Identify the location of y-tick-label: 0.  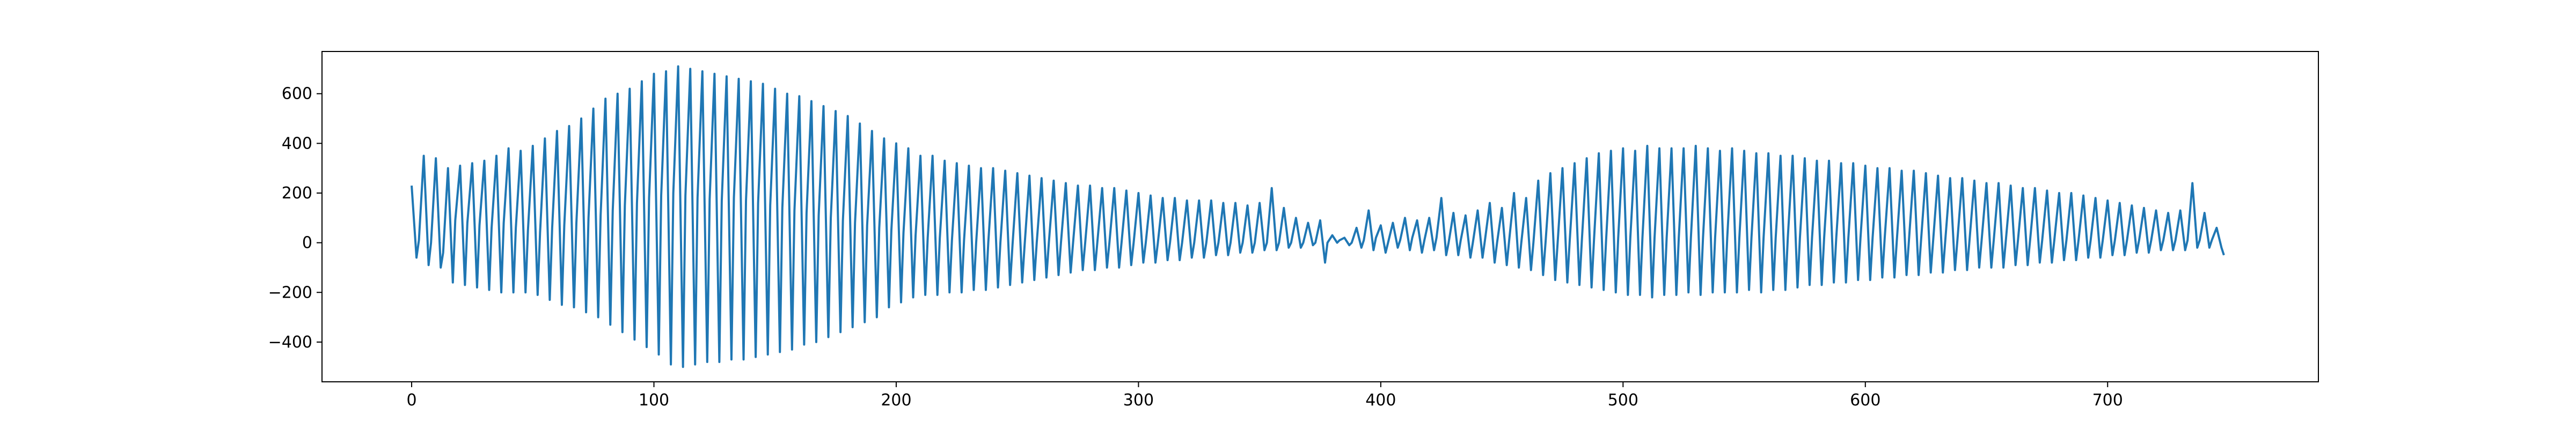
(307, 243).